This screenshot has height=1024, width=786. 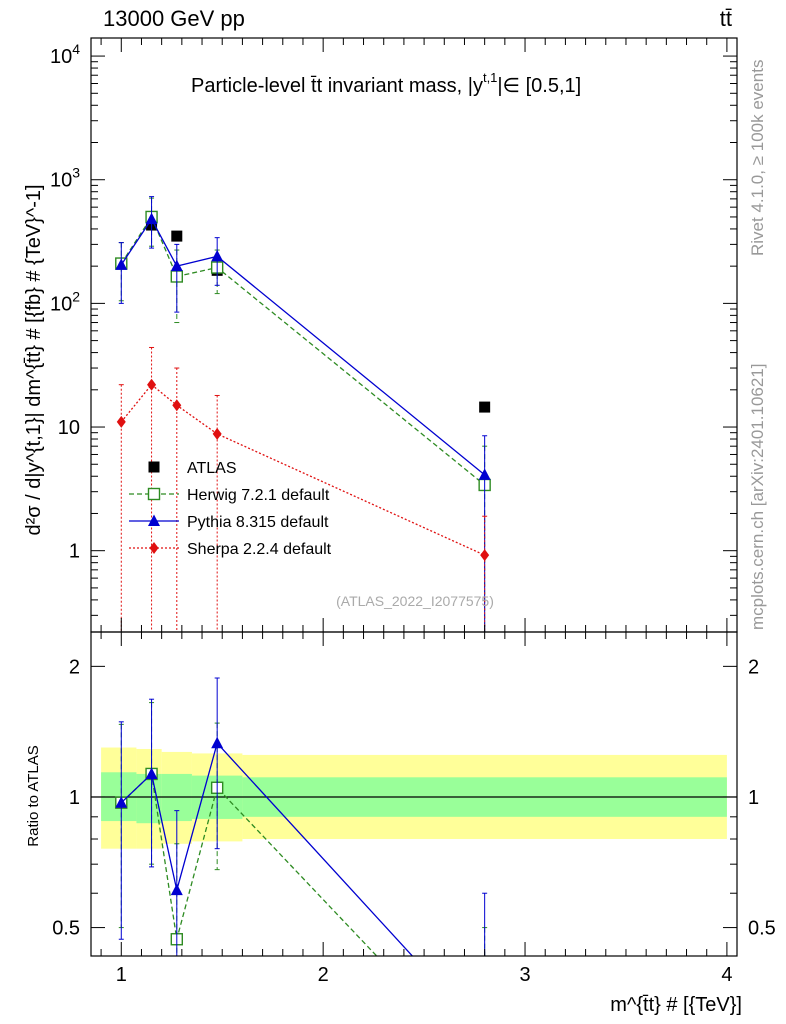 I want to click on y-tick-label: 10, so click(x=69, y=428).